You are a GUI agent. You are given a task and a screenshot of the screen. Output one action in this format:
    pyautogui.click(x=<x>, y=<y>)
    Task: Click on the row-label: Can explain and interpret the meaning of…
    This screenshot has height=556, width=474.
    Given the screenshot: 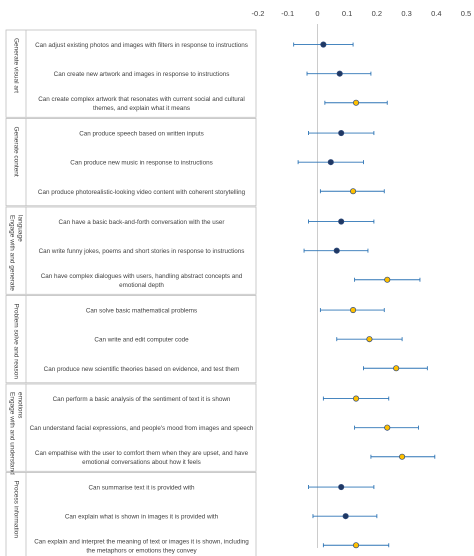 What is the action you would take?
    pyautogui.click(x=141, y=541)
    